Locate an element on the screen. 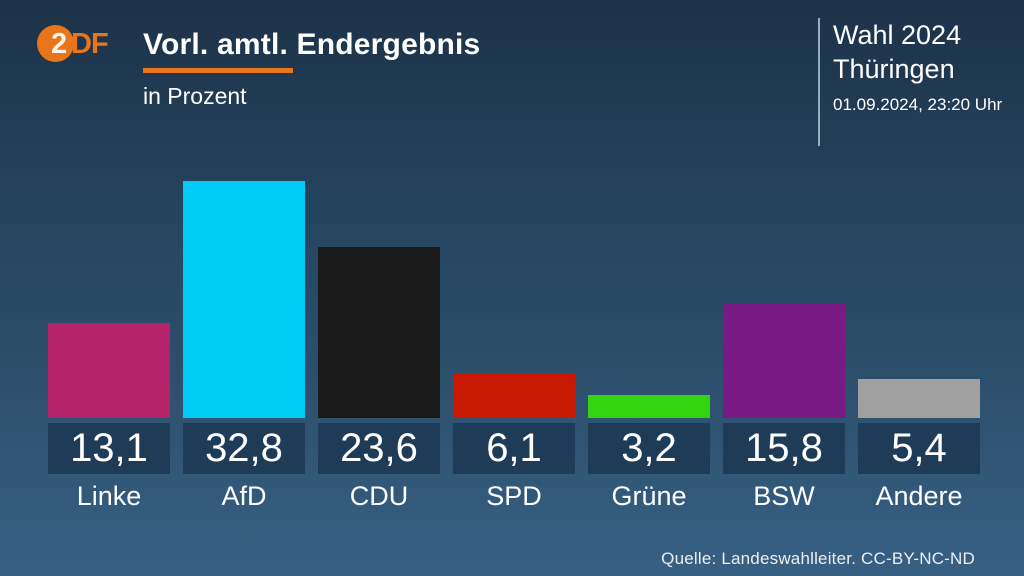 The width and height of the screenshot is (1024, 576). bar-group-andere: 5,4 Andere is located at coordinates (919, 340).